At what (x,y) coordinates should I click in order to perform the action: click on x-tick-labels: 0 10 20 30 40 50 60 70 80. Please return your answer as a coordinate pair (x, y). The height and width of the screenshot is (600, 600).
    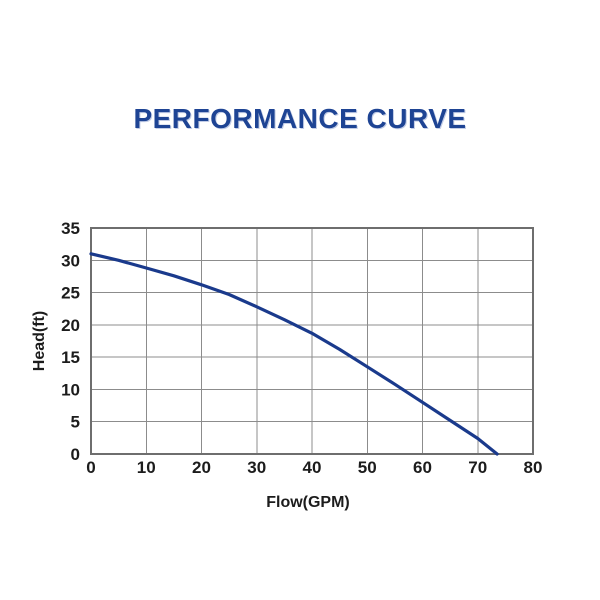
    Looking at the image, I should click on (314, 467).